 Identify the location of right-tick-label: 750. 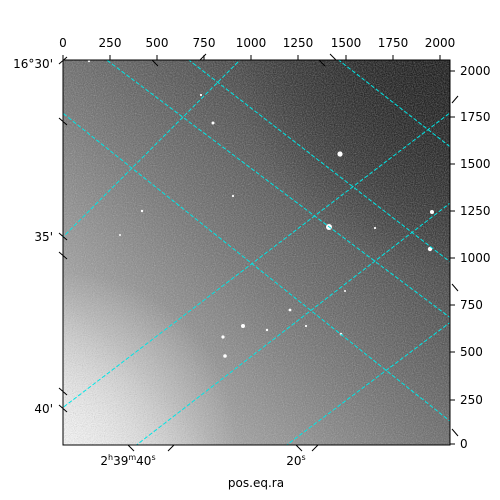
(471, 305).